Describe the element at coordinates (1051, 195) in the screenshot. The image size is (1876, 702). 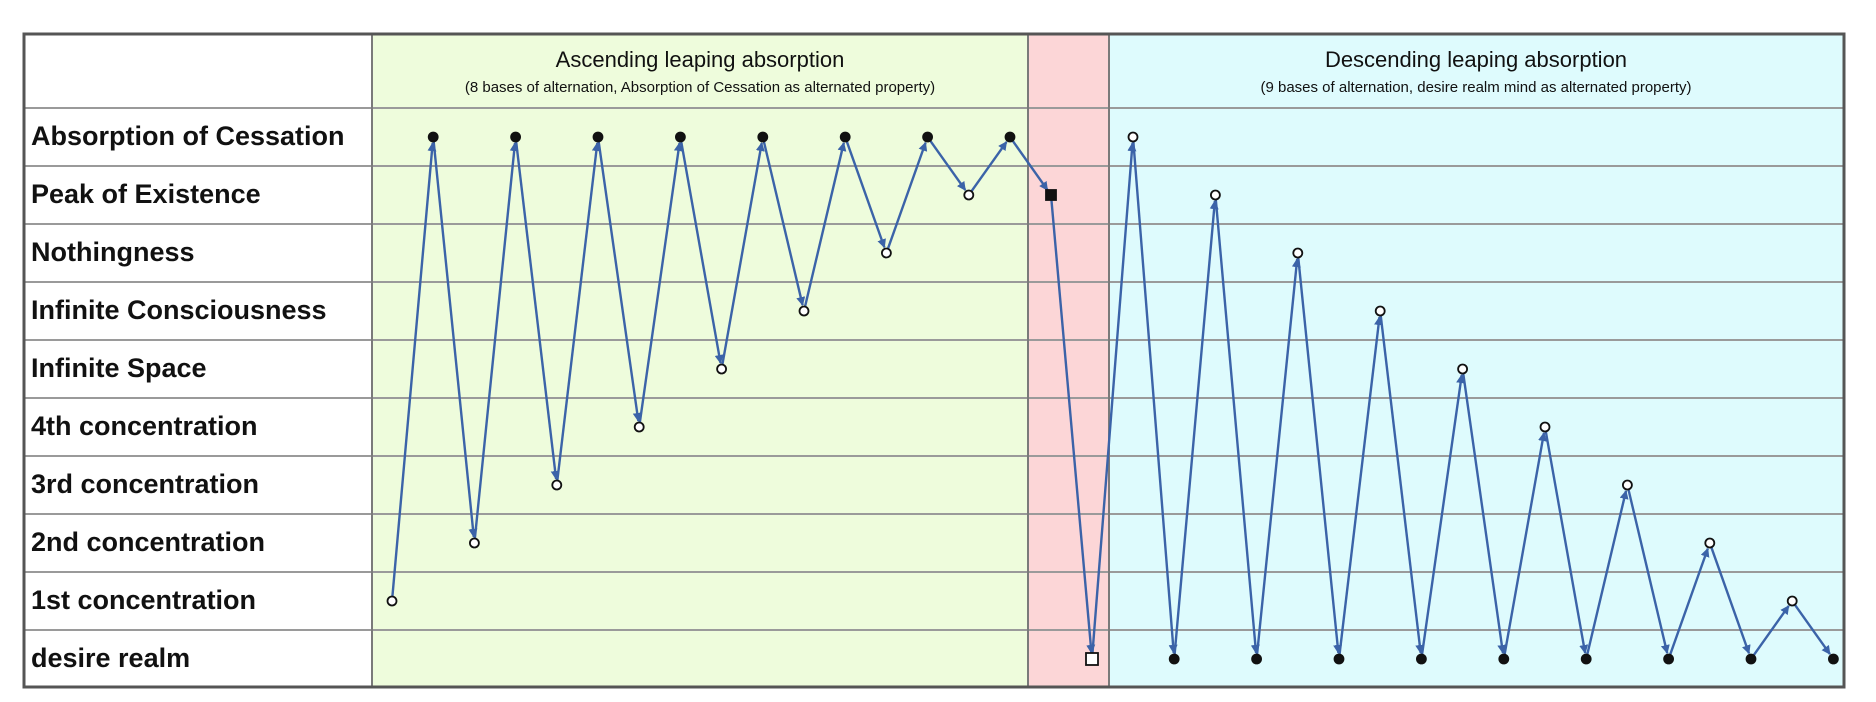
I see `filled-square-marker` at that location.